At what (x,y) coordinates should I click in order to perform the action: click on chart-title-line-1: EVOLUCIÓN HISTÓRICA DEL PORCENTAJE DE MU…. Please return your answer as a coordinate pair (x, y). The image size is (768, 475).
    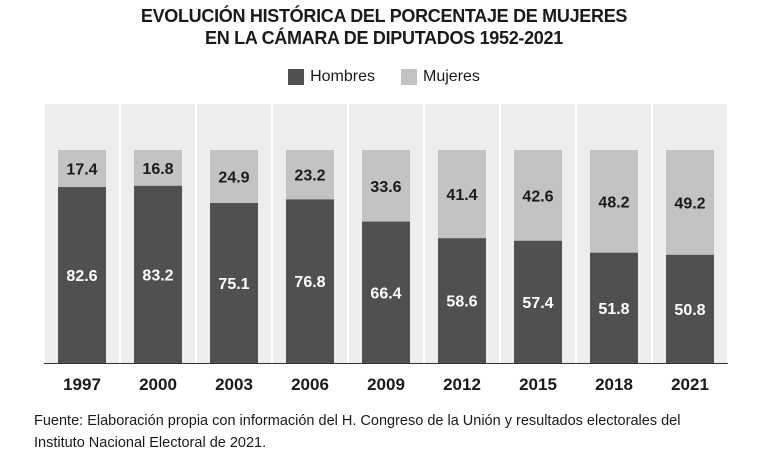
    Looking at the image, I should click on (384, 16).